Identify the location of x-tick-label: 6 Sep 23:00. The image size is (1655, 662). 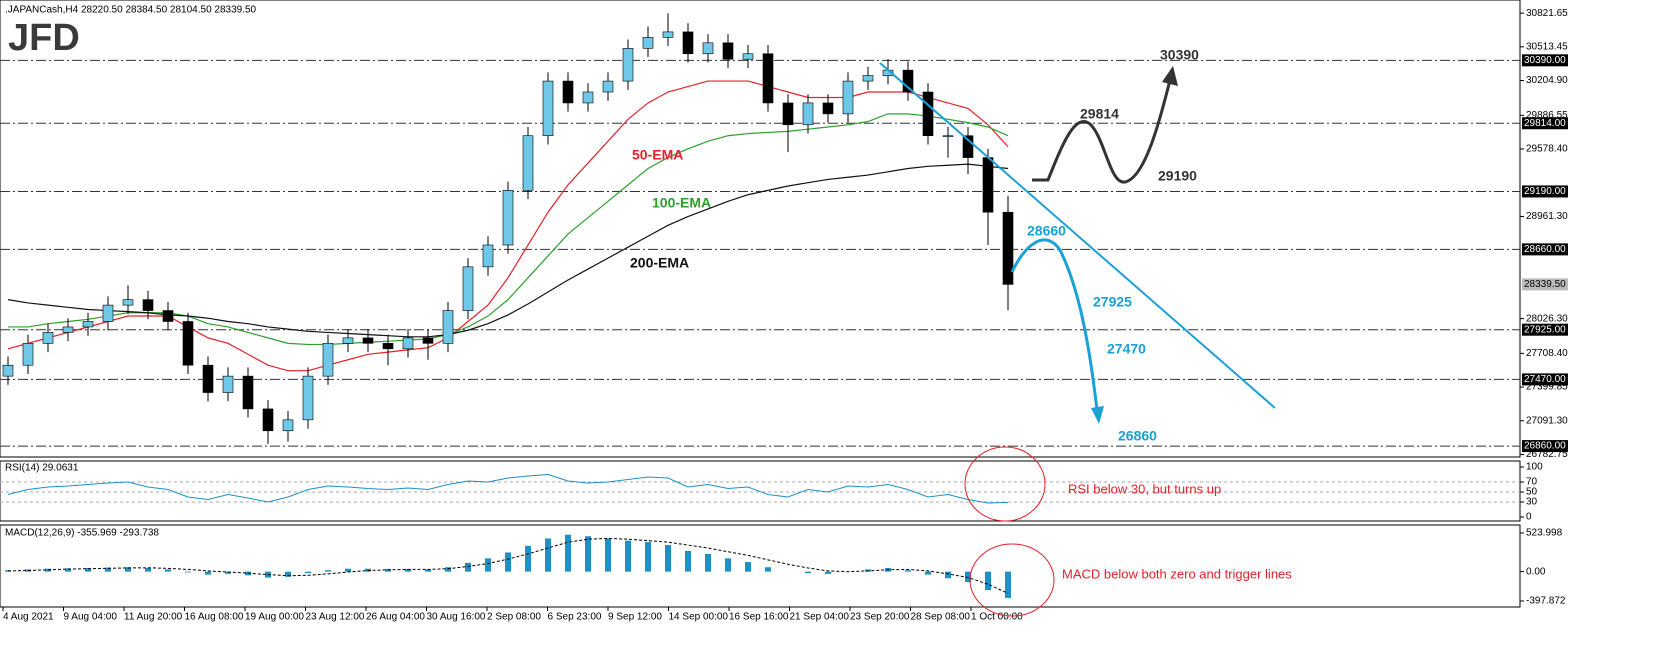
(575, 617).